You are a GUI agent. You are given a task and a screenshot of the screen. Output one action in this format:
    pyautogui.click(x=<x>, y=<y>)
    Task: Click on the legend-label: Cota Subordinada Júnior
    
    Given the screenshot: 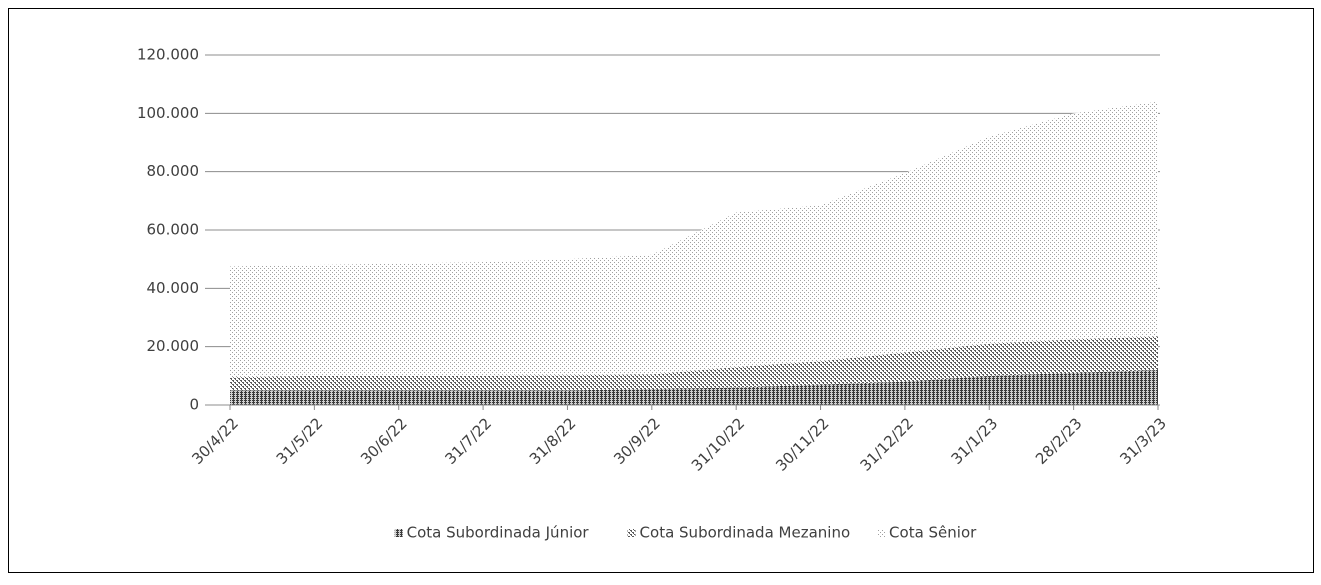 What is the action you would take?
    pyautogui.click(x=498, y=533)
    